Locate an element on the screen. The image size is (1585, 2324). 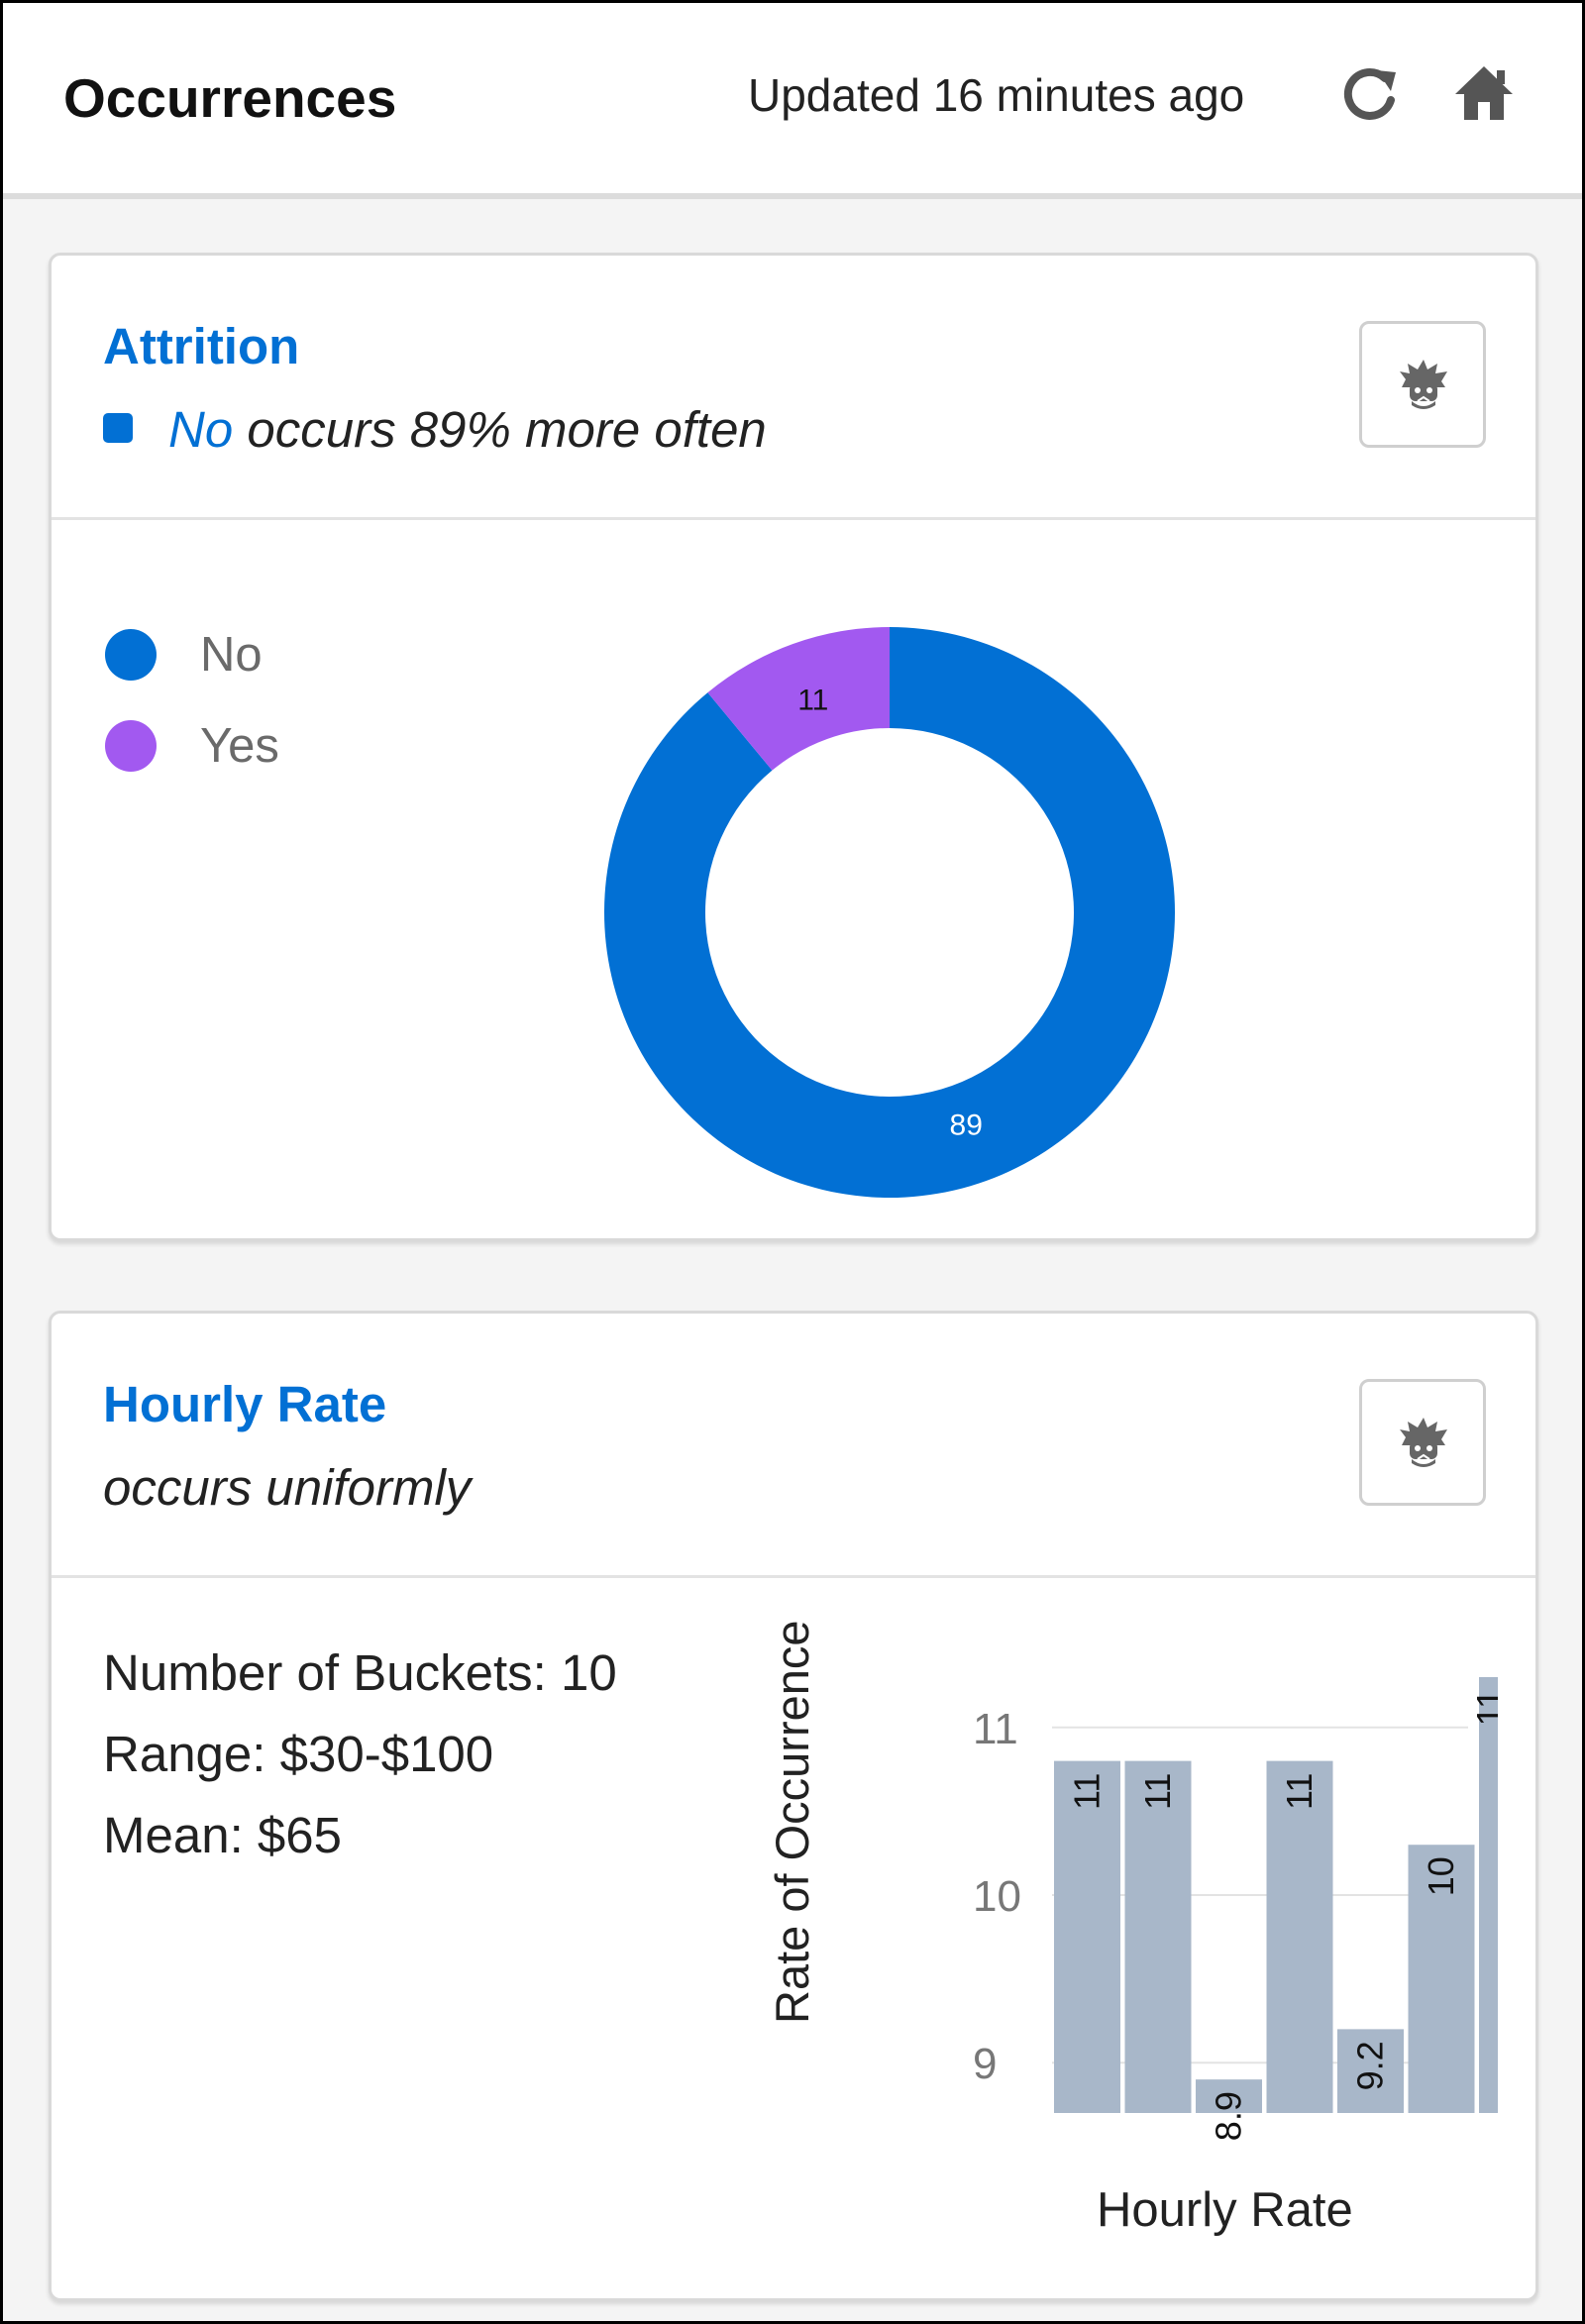
updated-timestamp: Updated 16 minutes ago is located at coordinates (996, 95).